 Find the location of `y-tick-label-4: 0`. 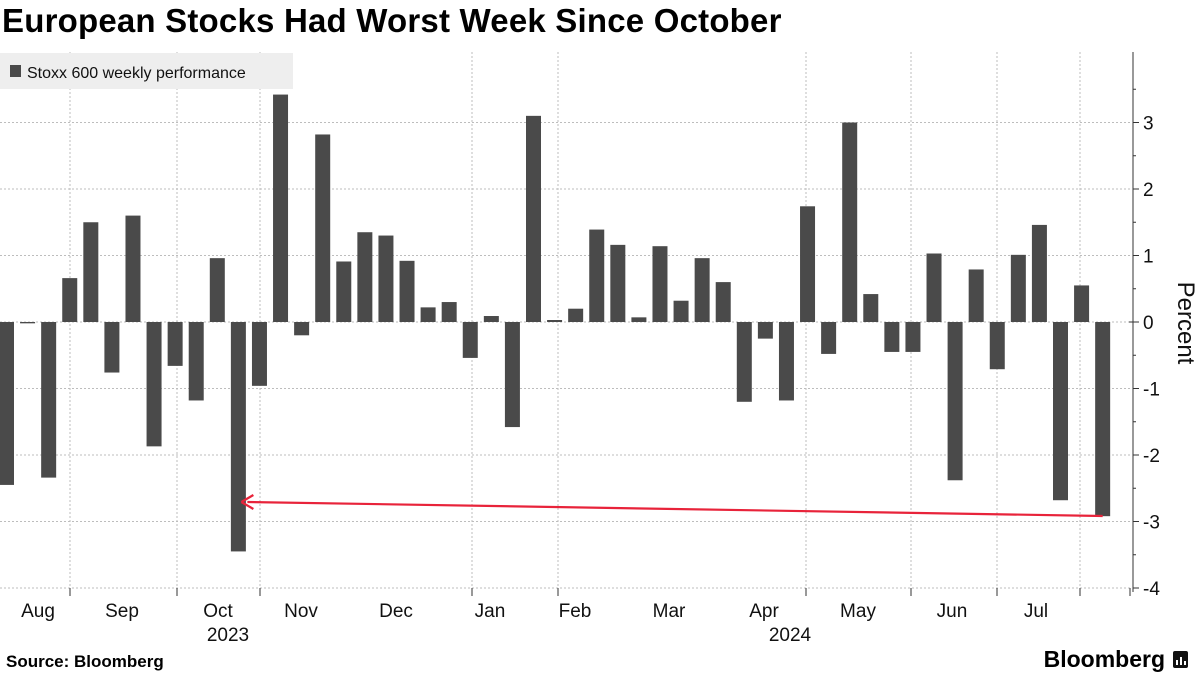

y-tick-label-4: 0 is located at coordinates (1148, 323).